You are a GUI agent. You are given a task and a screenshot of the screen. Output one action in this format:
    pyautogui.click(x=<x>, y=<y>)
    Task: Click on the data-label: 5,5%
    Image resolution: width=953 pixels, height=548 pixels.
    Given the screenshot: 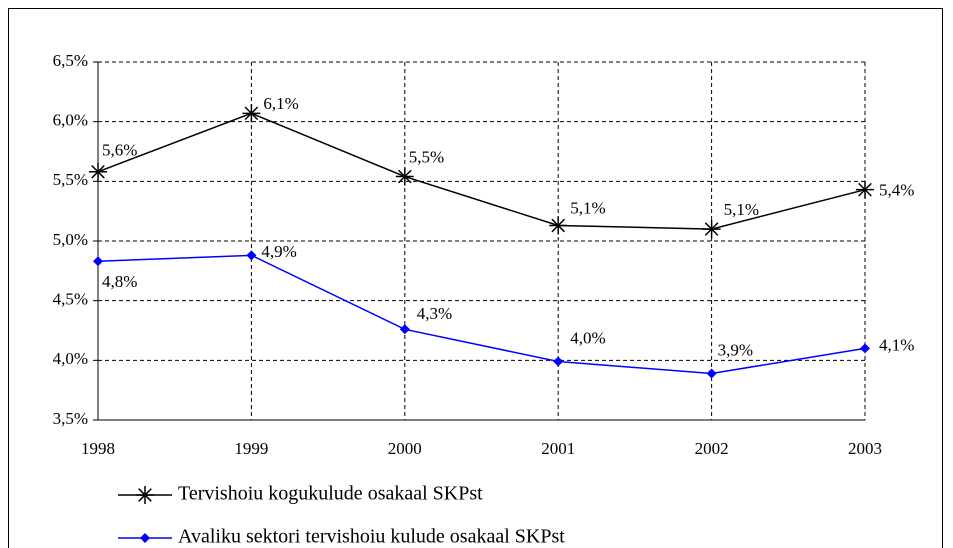 What is the action you would take?
    pyautogui.click(x=426, y=156)
    